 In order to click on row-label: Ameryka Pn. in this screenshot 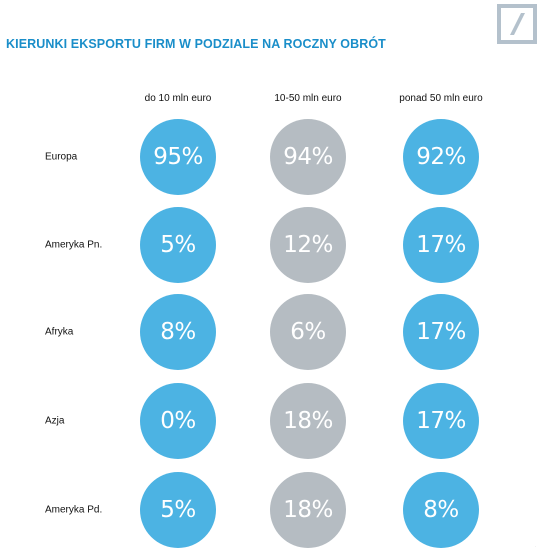, I will do `click(74, 245)`.